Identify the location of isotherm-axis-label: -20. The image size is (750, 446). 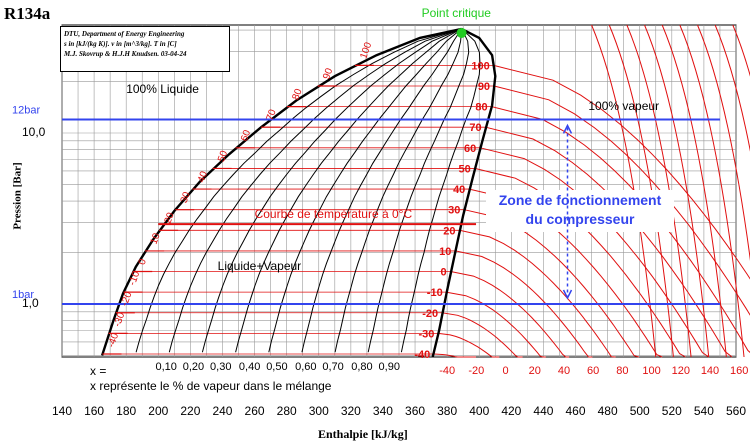
(476, 371).